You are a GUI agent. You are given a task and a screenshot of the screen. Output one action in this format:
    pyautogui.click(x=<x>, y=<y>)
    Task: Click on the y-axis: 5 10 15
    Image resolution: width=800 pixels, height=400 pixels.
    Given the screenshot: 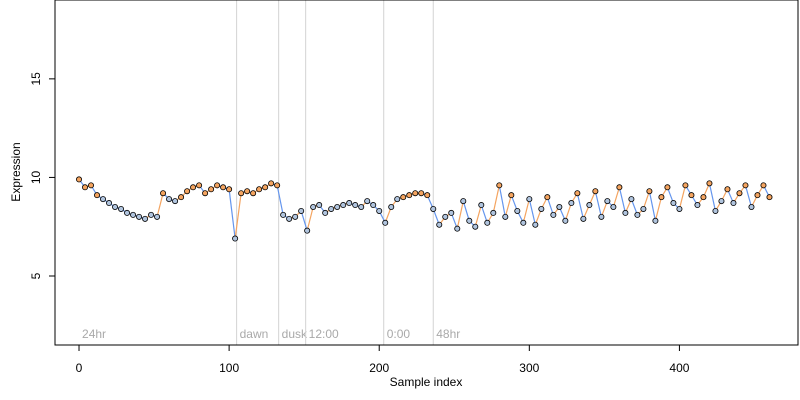 What is the action you would take?
    pyautogui.click(x=42, y=175)
    